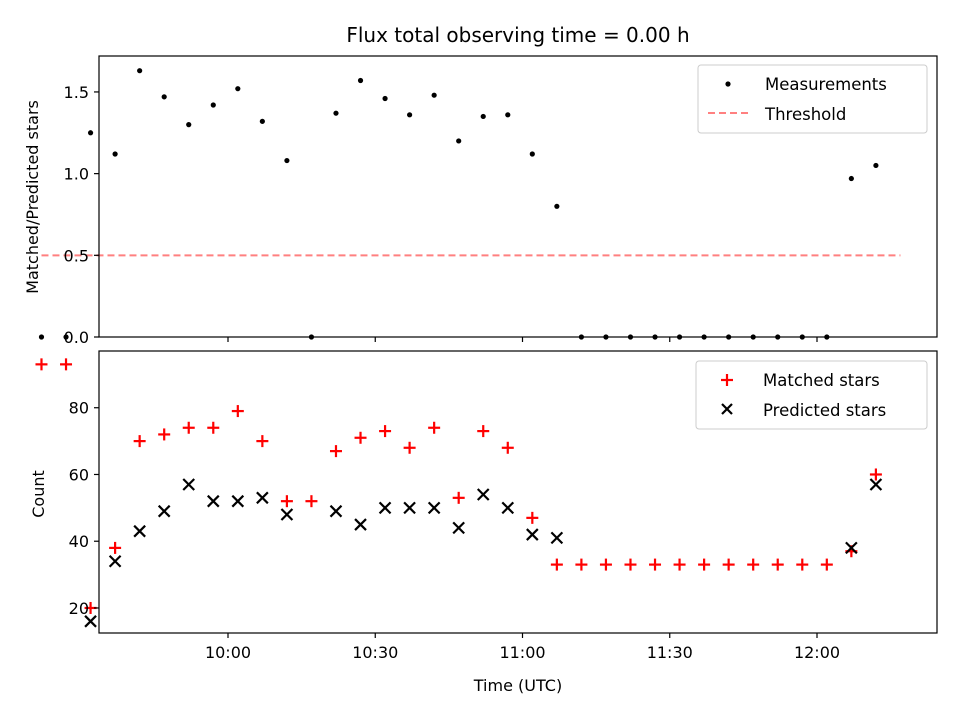 Image resolution: width=960 pixels, height=720 pixels. What do you see at coordinates (76, 337) in the screenshot?
I see `top-y-tick-label: 0.0` at bounding box center [76, 337].